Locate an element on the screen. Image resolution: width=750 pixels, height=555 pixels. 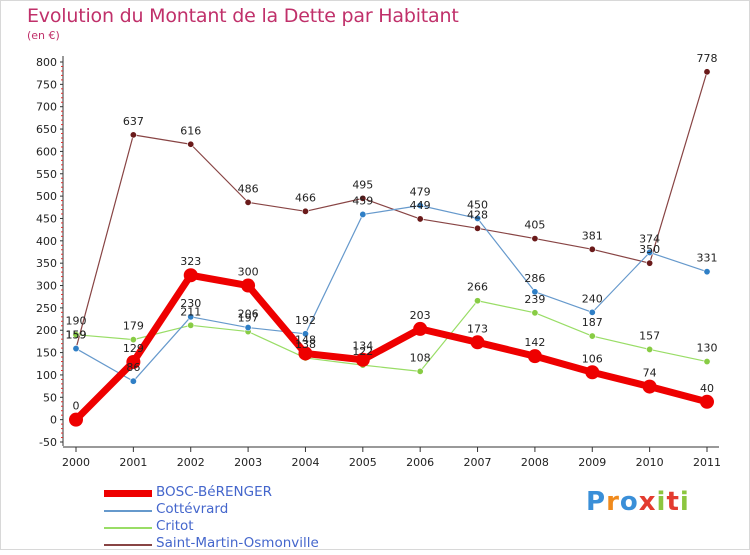
data-label: 381 is located at coordinates (592, 235).